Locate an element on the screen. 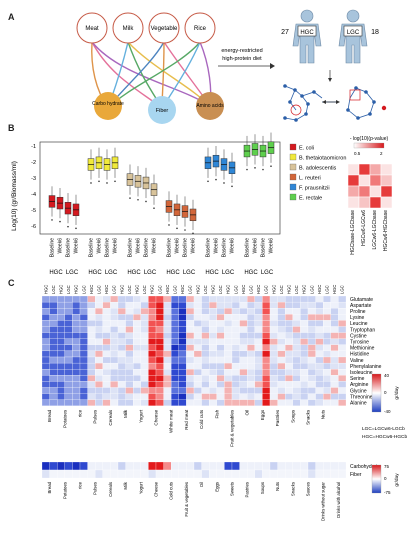  group-label-hgc: HGC is located at coordinates (56, 273).